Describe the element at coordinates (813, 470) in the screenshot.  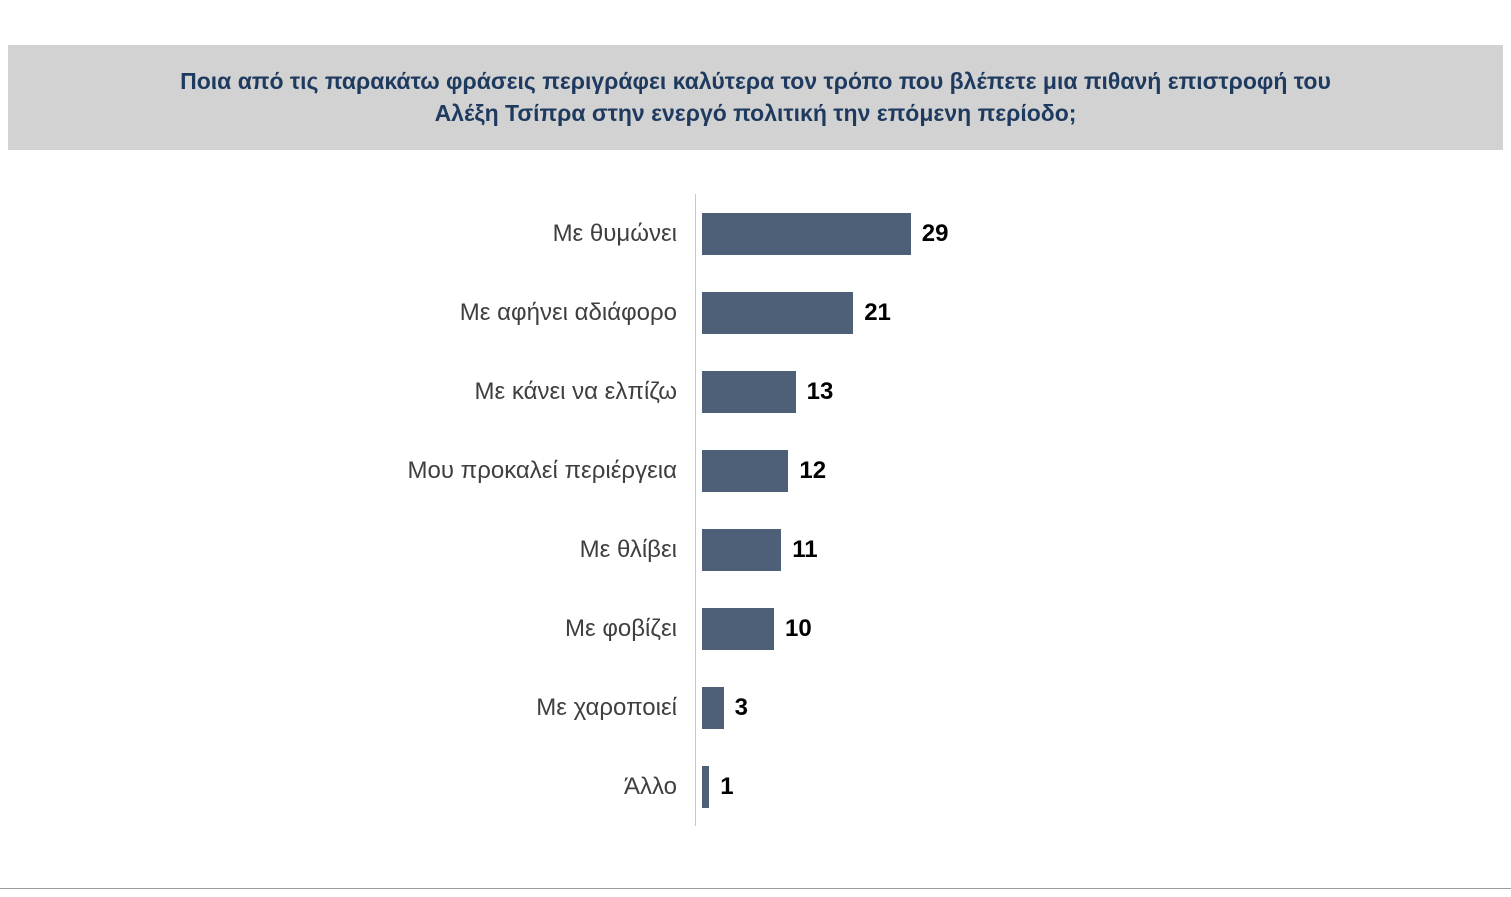
I see `value-label: 12` at that location.